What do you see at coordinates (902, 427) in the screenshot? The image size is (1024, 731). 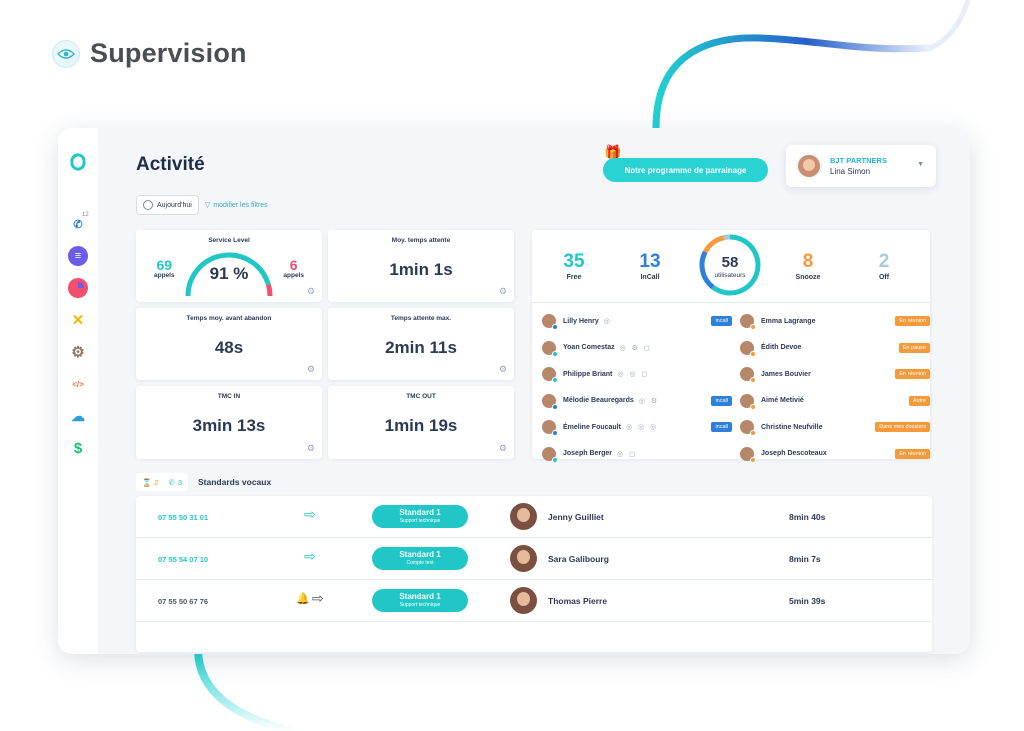 I see `status-badge: Dans mes dossiers` at bounding box center [902, 427].